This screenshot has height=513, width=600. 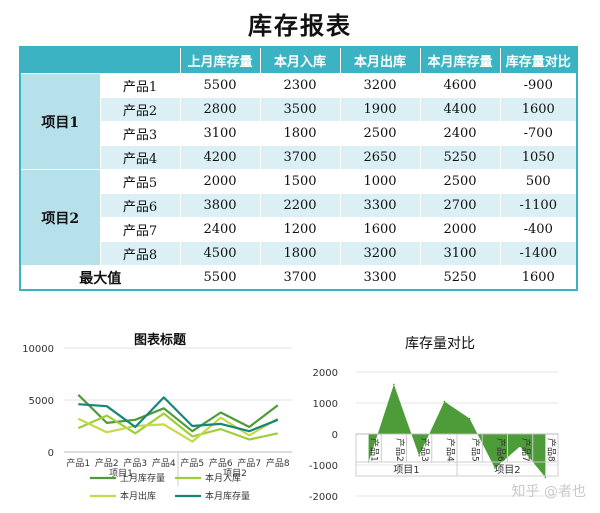 What do you see at coordinates (220, 205) in the screenshot?
I see `table-cell: 3800` at bounding box center [220, 205].